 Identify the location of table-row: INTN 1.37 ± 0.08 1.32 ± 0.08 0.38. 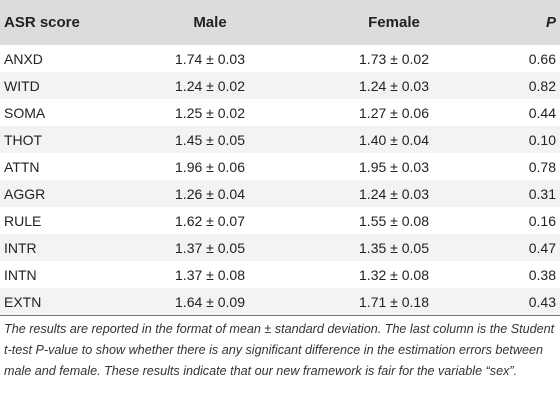
(280, 274).